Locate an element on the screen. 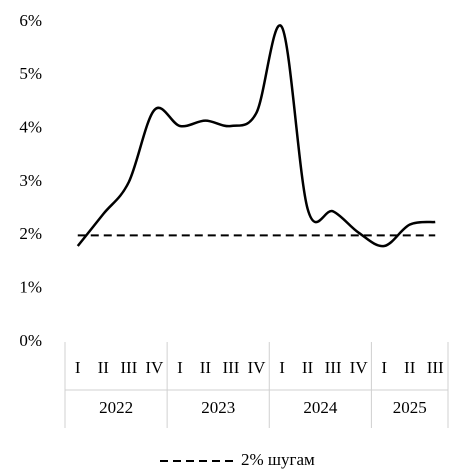 Image resolution: width=461 pixels, height=471 pixels. group-label: 2023 is located at coordinates (218, 407).